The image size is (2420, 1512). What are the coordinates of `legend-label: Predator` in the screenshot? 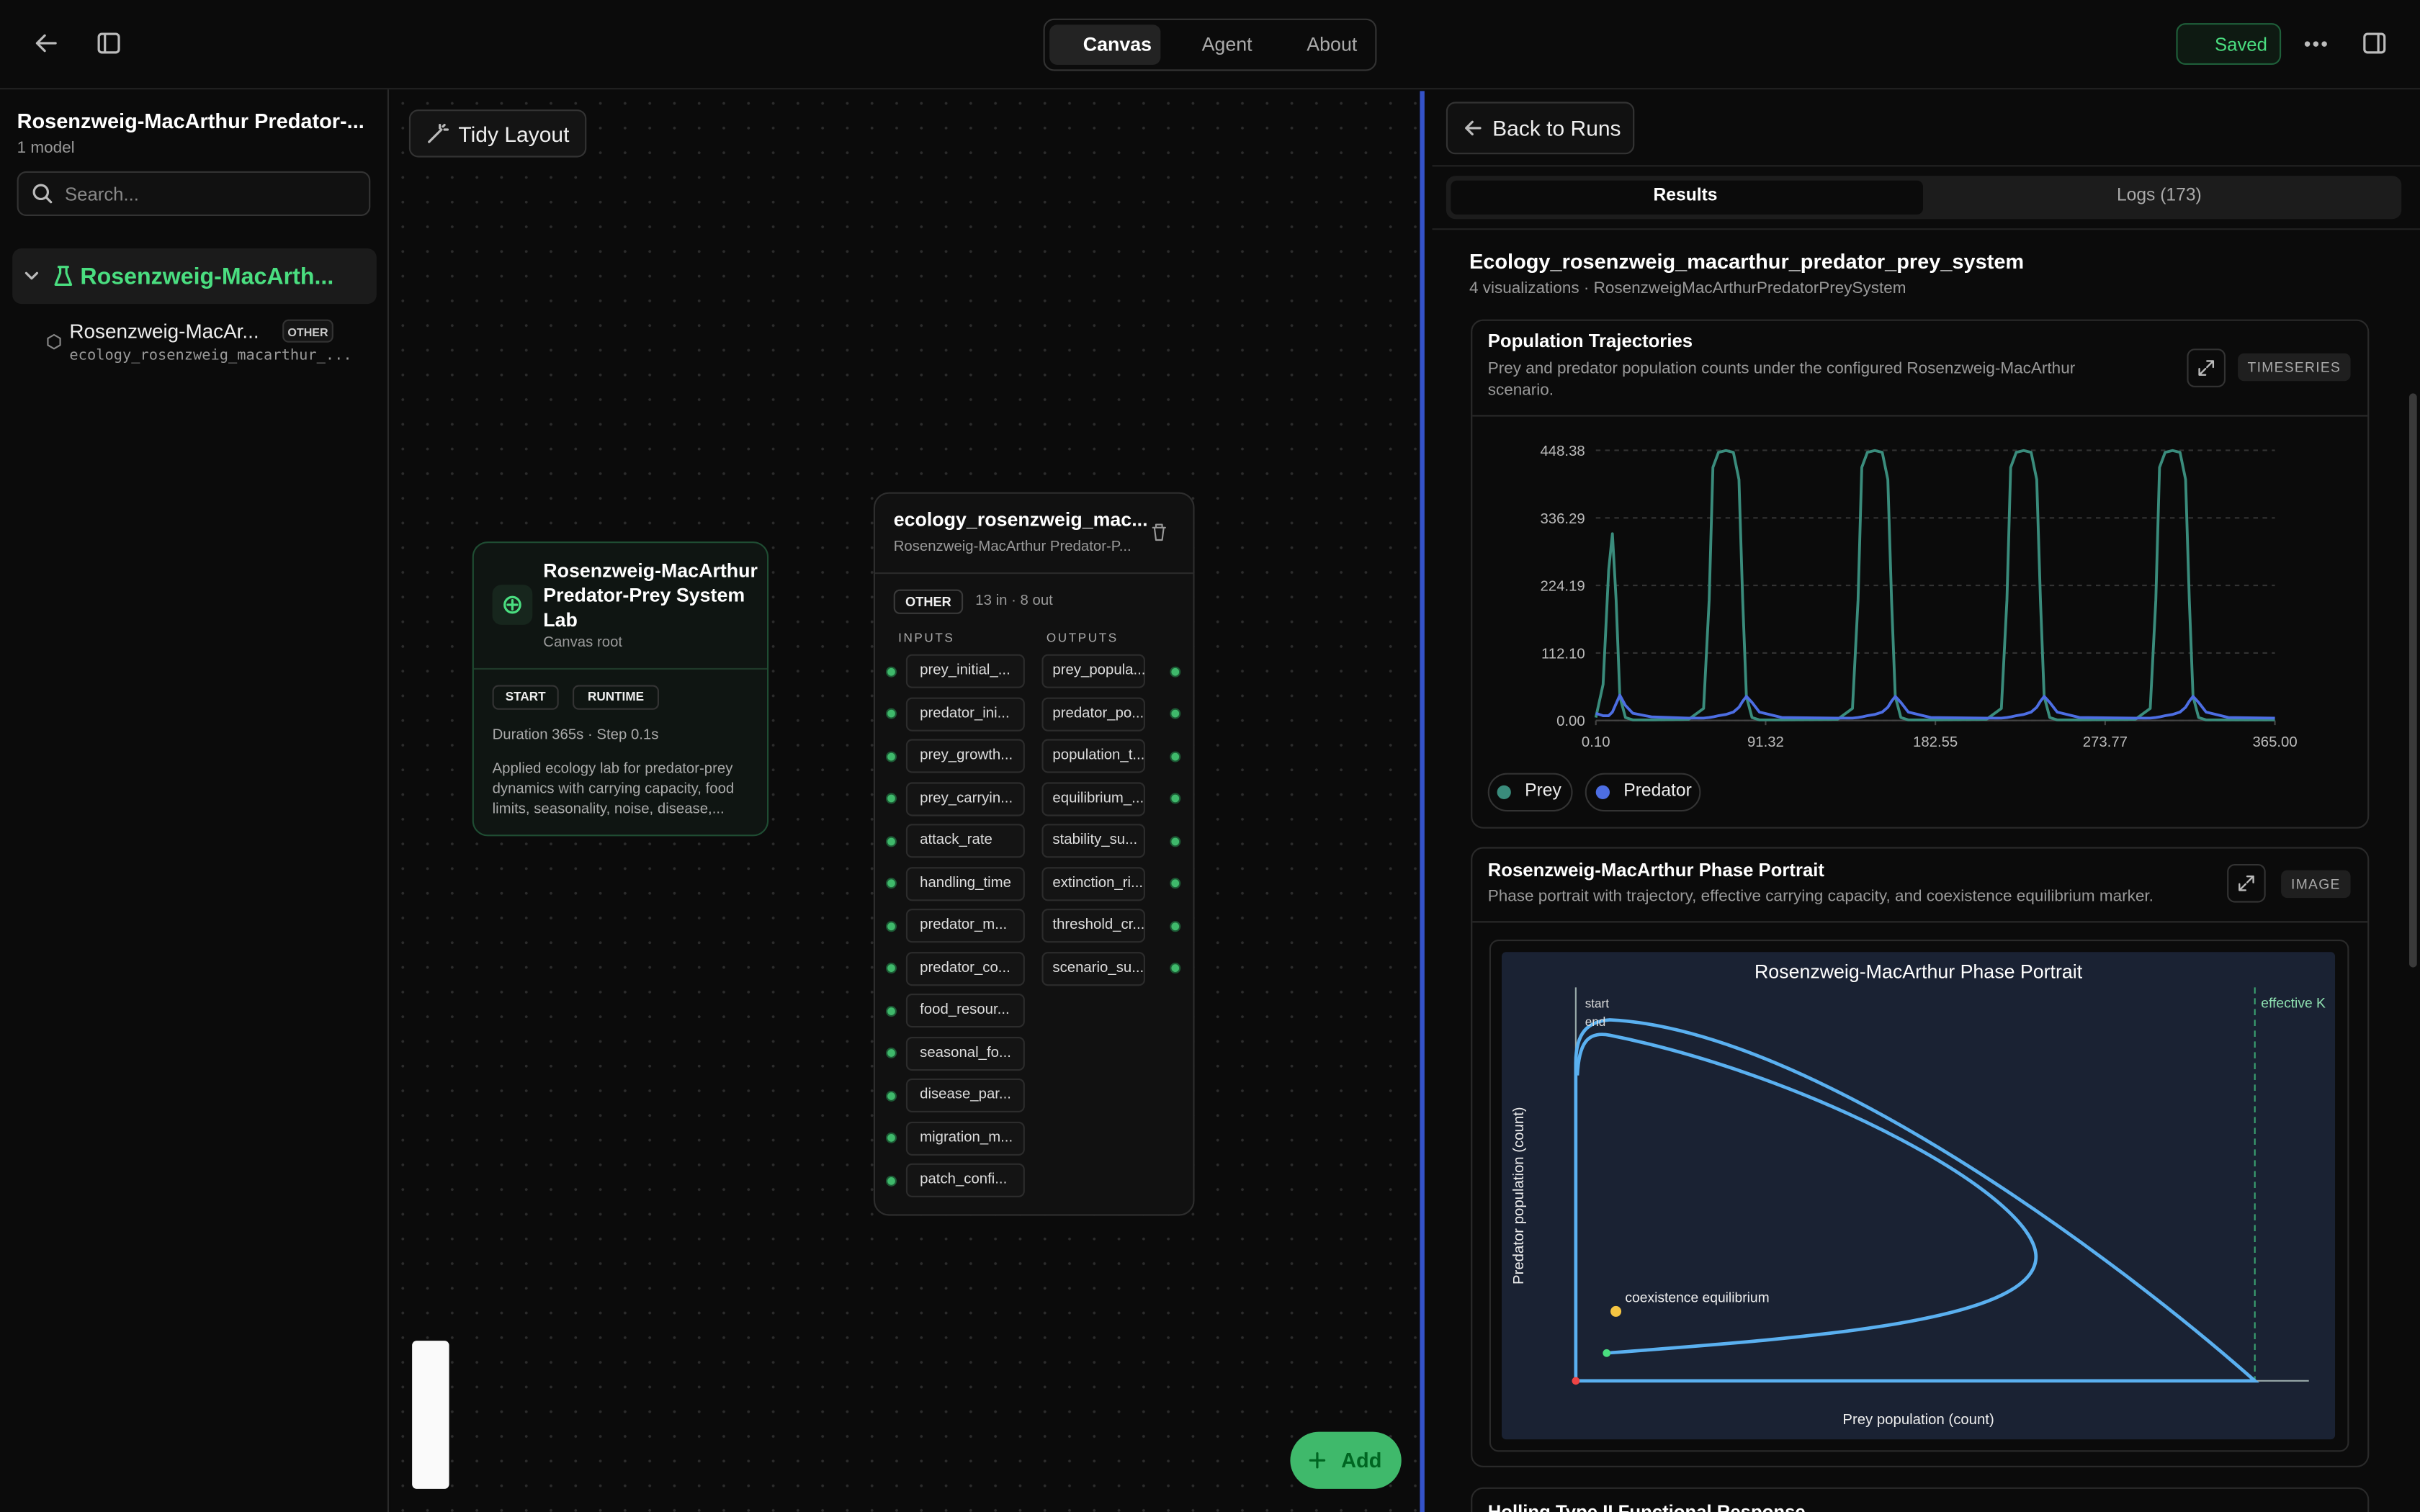 It's located at (1658, 791).